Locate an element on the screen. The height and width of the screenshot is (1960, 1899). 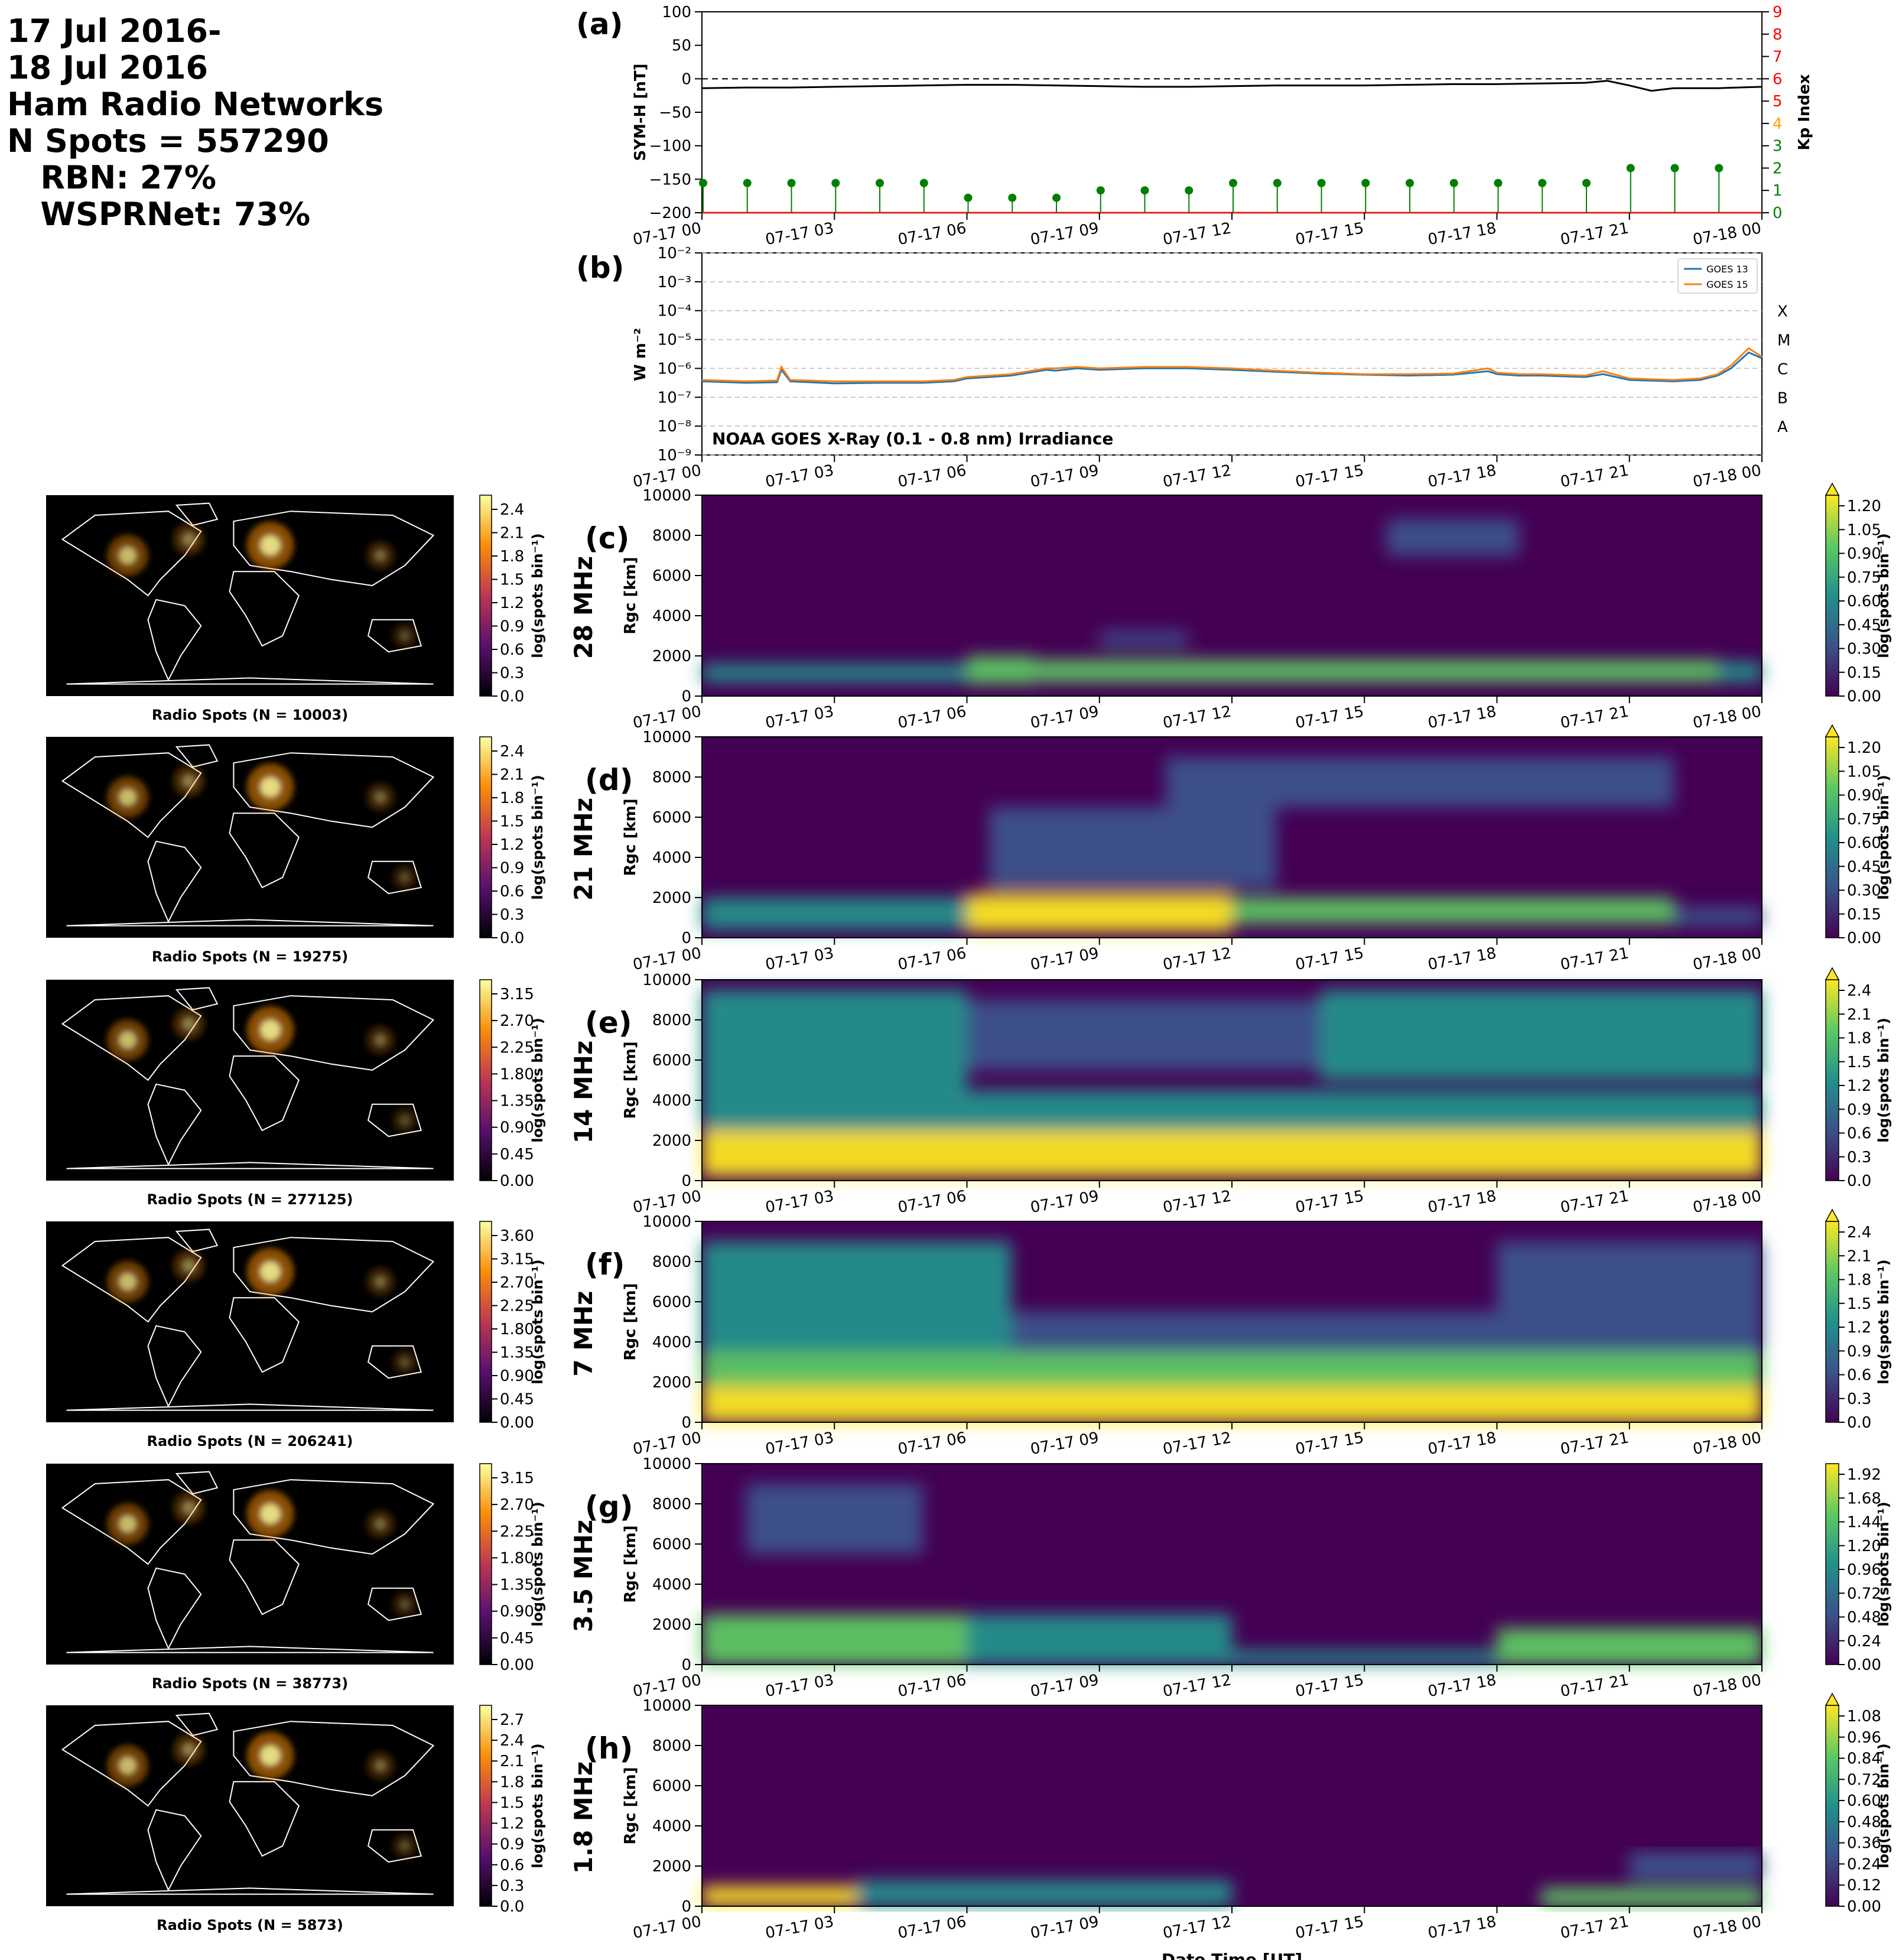
y-tick-label: −200 is located at coordinates (670, 213).